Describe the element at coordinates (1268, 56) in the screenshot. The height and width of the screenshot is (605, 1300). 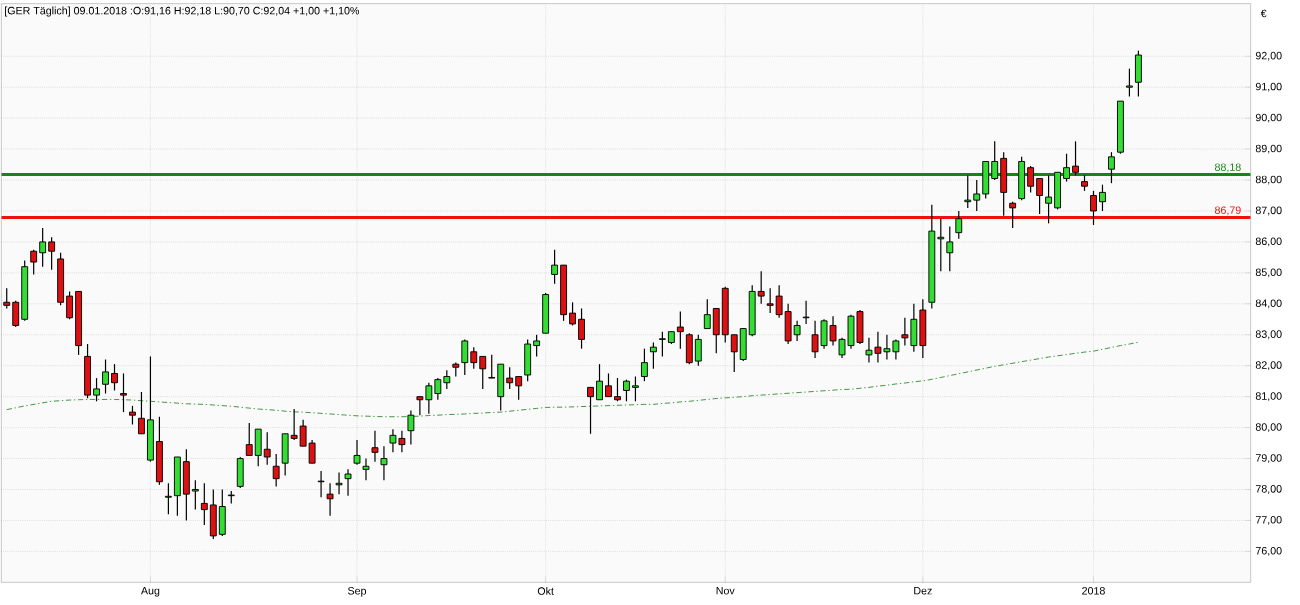
I see `y-tick-label: 92,00` at that location.